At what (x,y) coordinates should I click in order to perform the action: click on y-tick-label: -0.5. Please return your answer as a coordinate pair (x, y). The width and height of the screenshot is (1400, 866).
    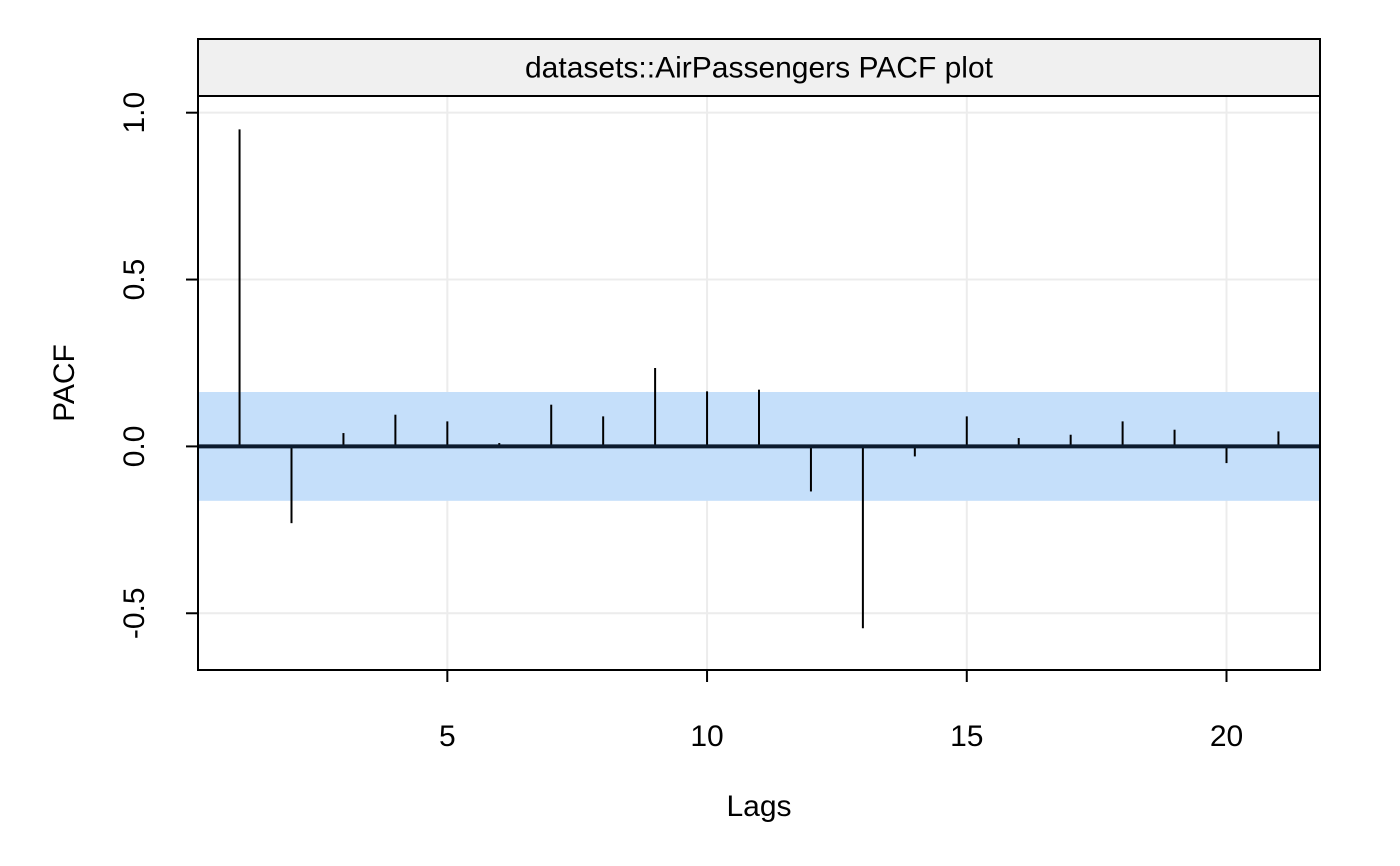
    Looking at the image, I should click on (134, 613).